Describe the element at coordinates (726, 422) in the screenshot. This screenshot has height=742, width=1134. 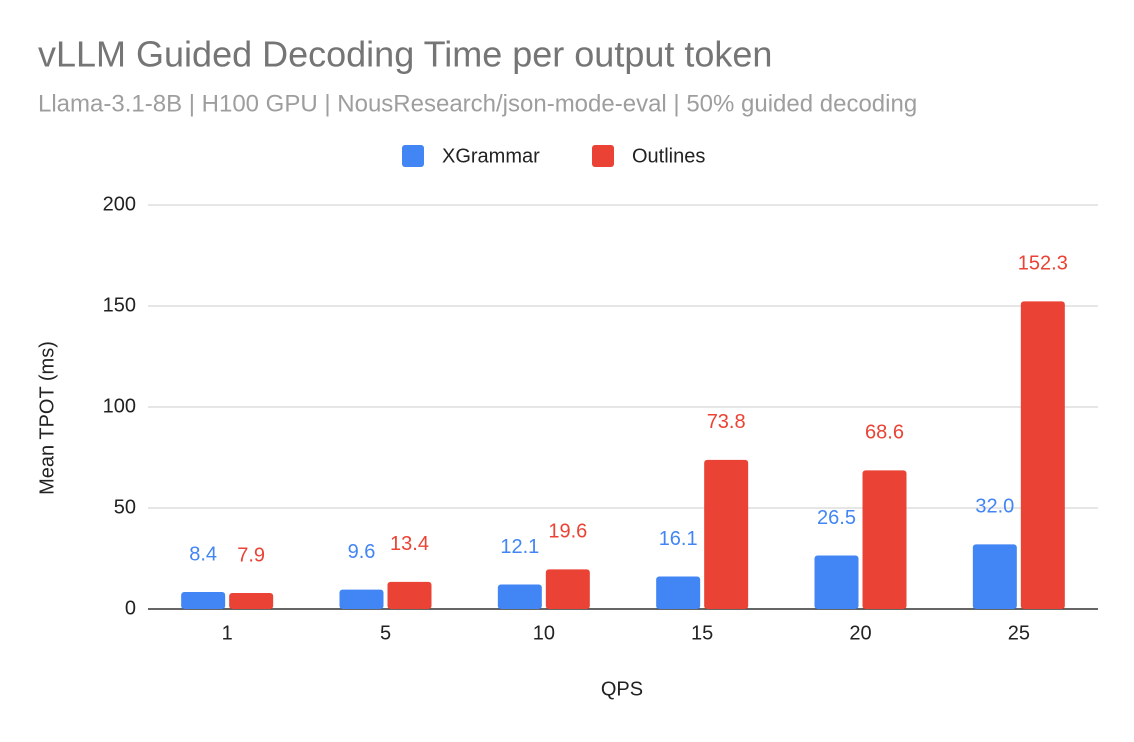
I see `data-label: 73.8` at that location.